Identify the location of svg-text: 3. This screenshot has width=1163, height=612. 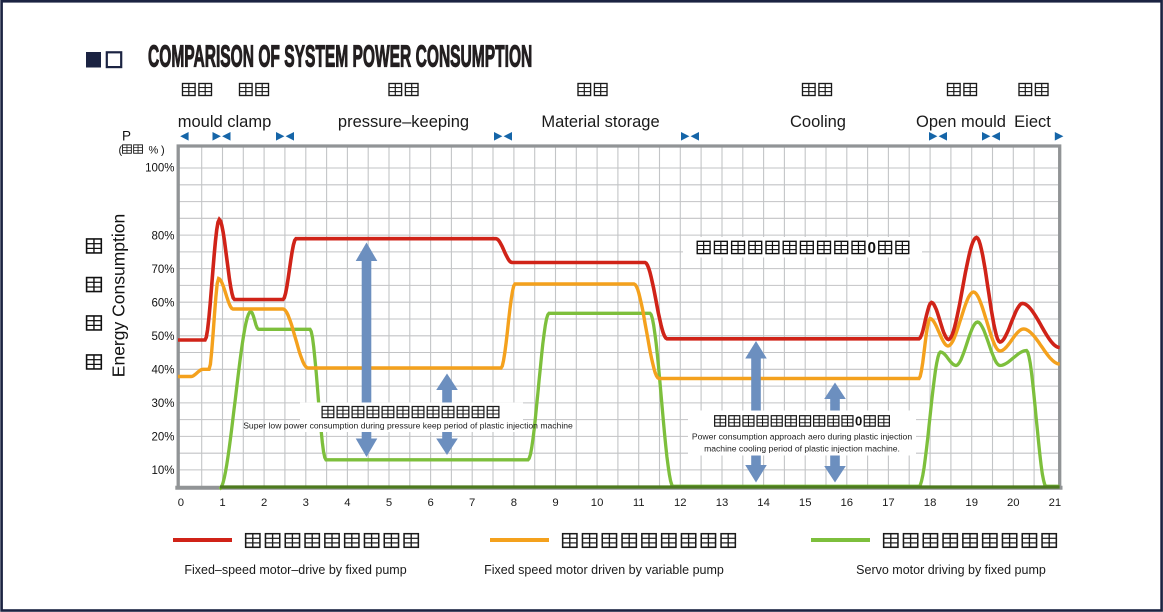
(306, 503).